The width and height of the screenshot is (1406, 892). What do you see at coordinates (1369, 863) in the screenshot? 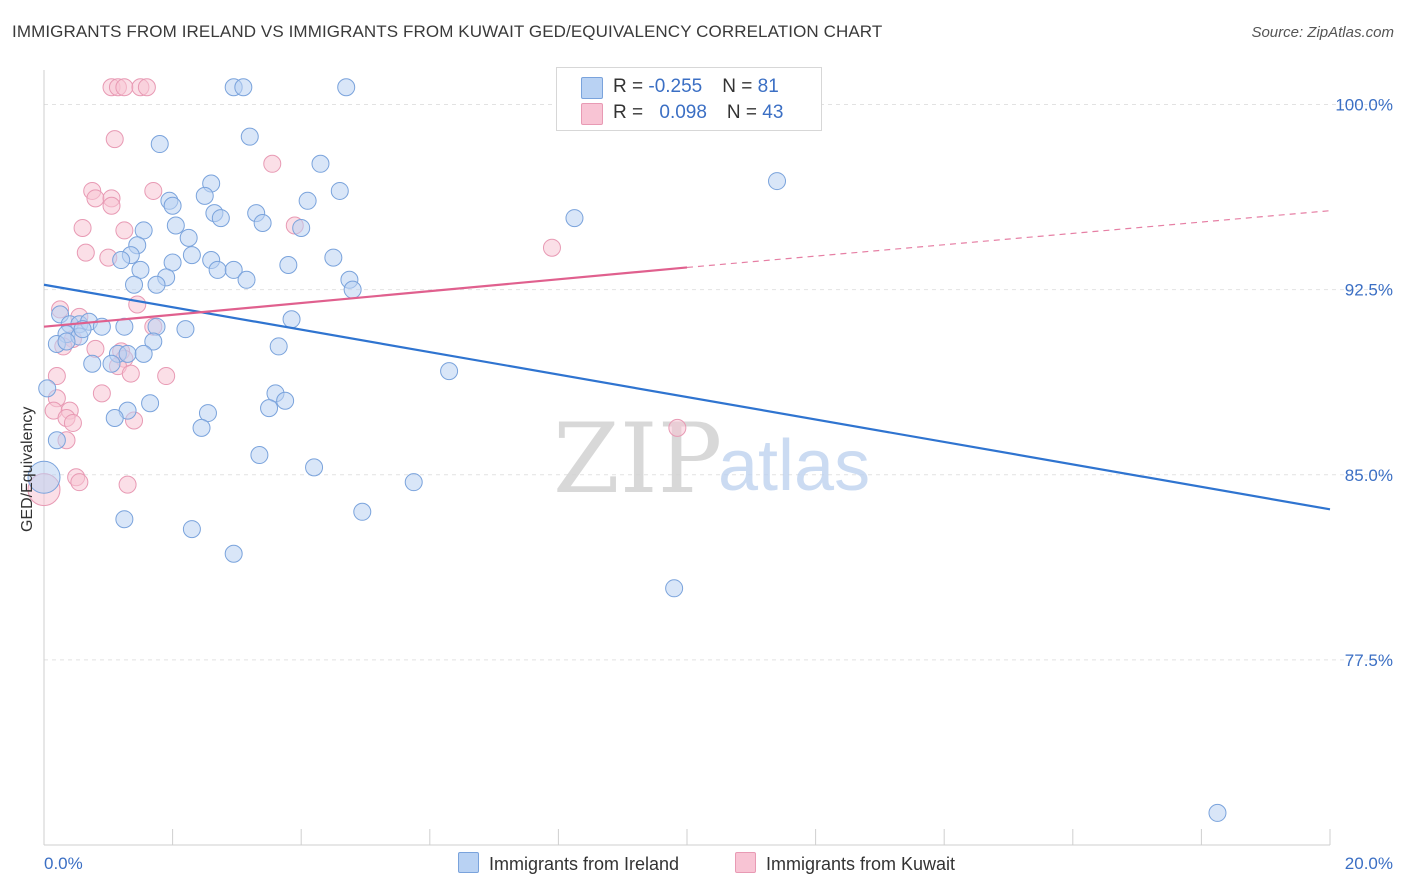
I see `x-tick-label: 20.0%` at bounding box center [1369, 863].